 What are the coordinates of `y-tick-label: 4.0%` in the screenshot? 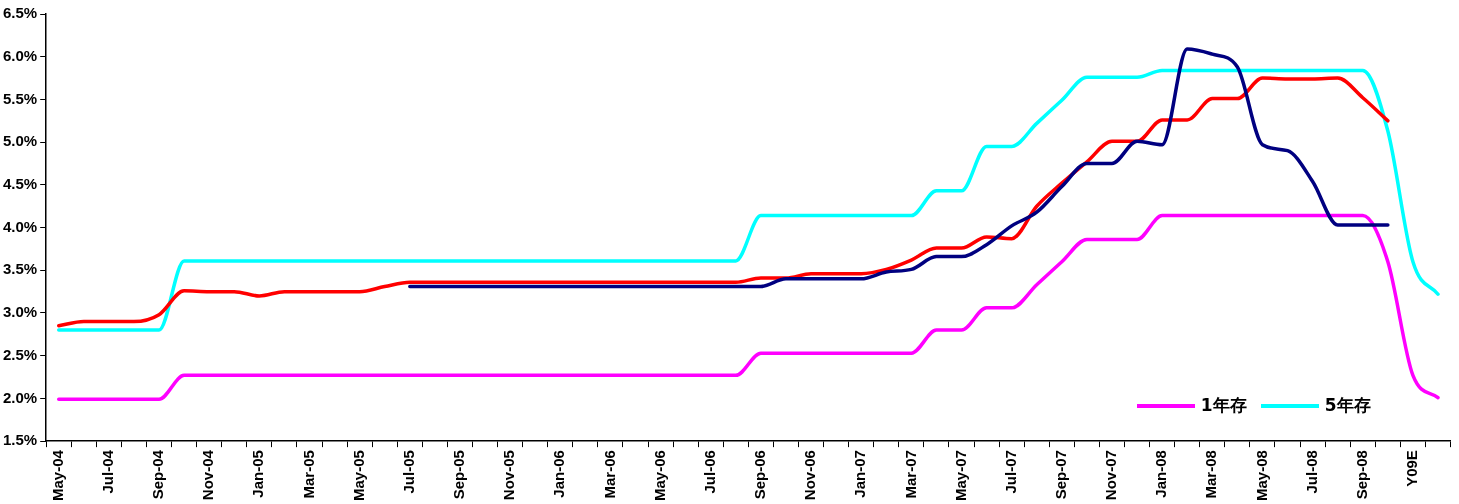 It's located at (20, 226).